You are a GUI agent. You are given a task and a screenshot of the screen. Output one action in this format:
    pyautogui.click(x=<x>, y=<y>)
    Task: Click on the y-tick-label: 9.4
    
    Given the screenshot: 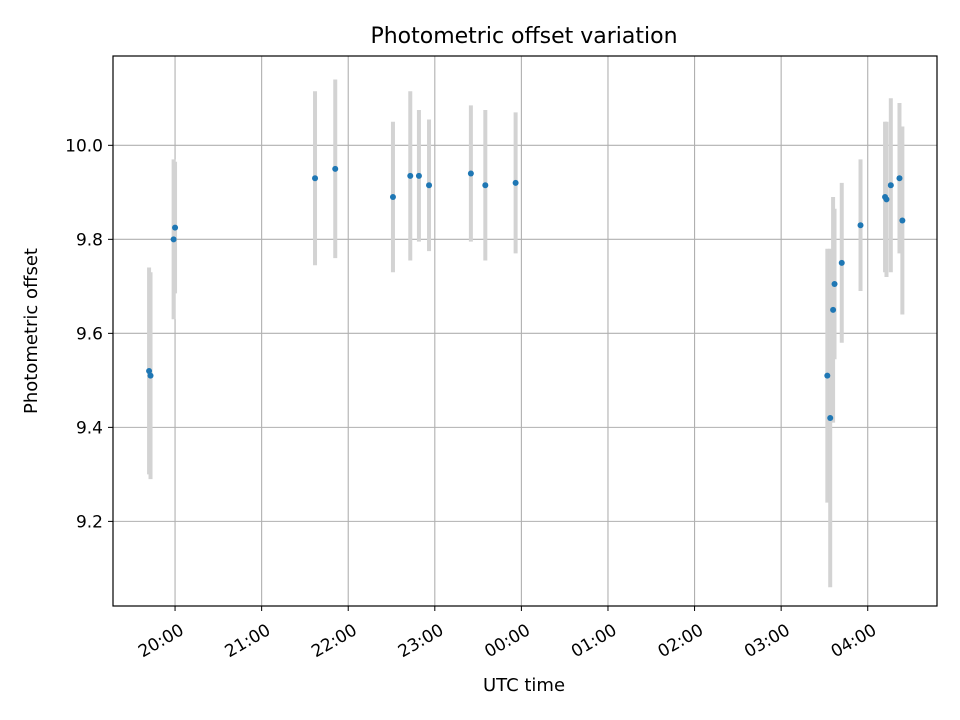 What is the action you would take?
    pyautogui.click(x=89, y=428)
    